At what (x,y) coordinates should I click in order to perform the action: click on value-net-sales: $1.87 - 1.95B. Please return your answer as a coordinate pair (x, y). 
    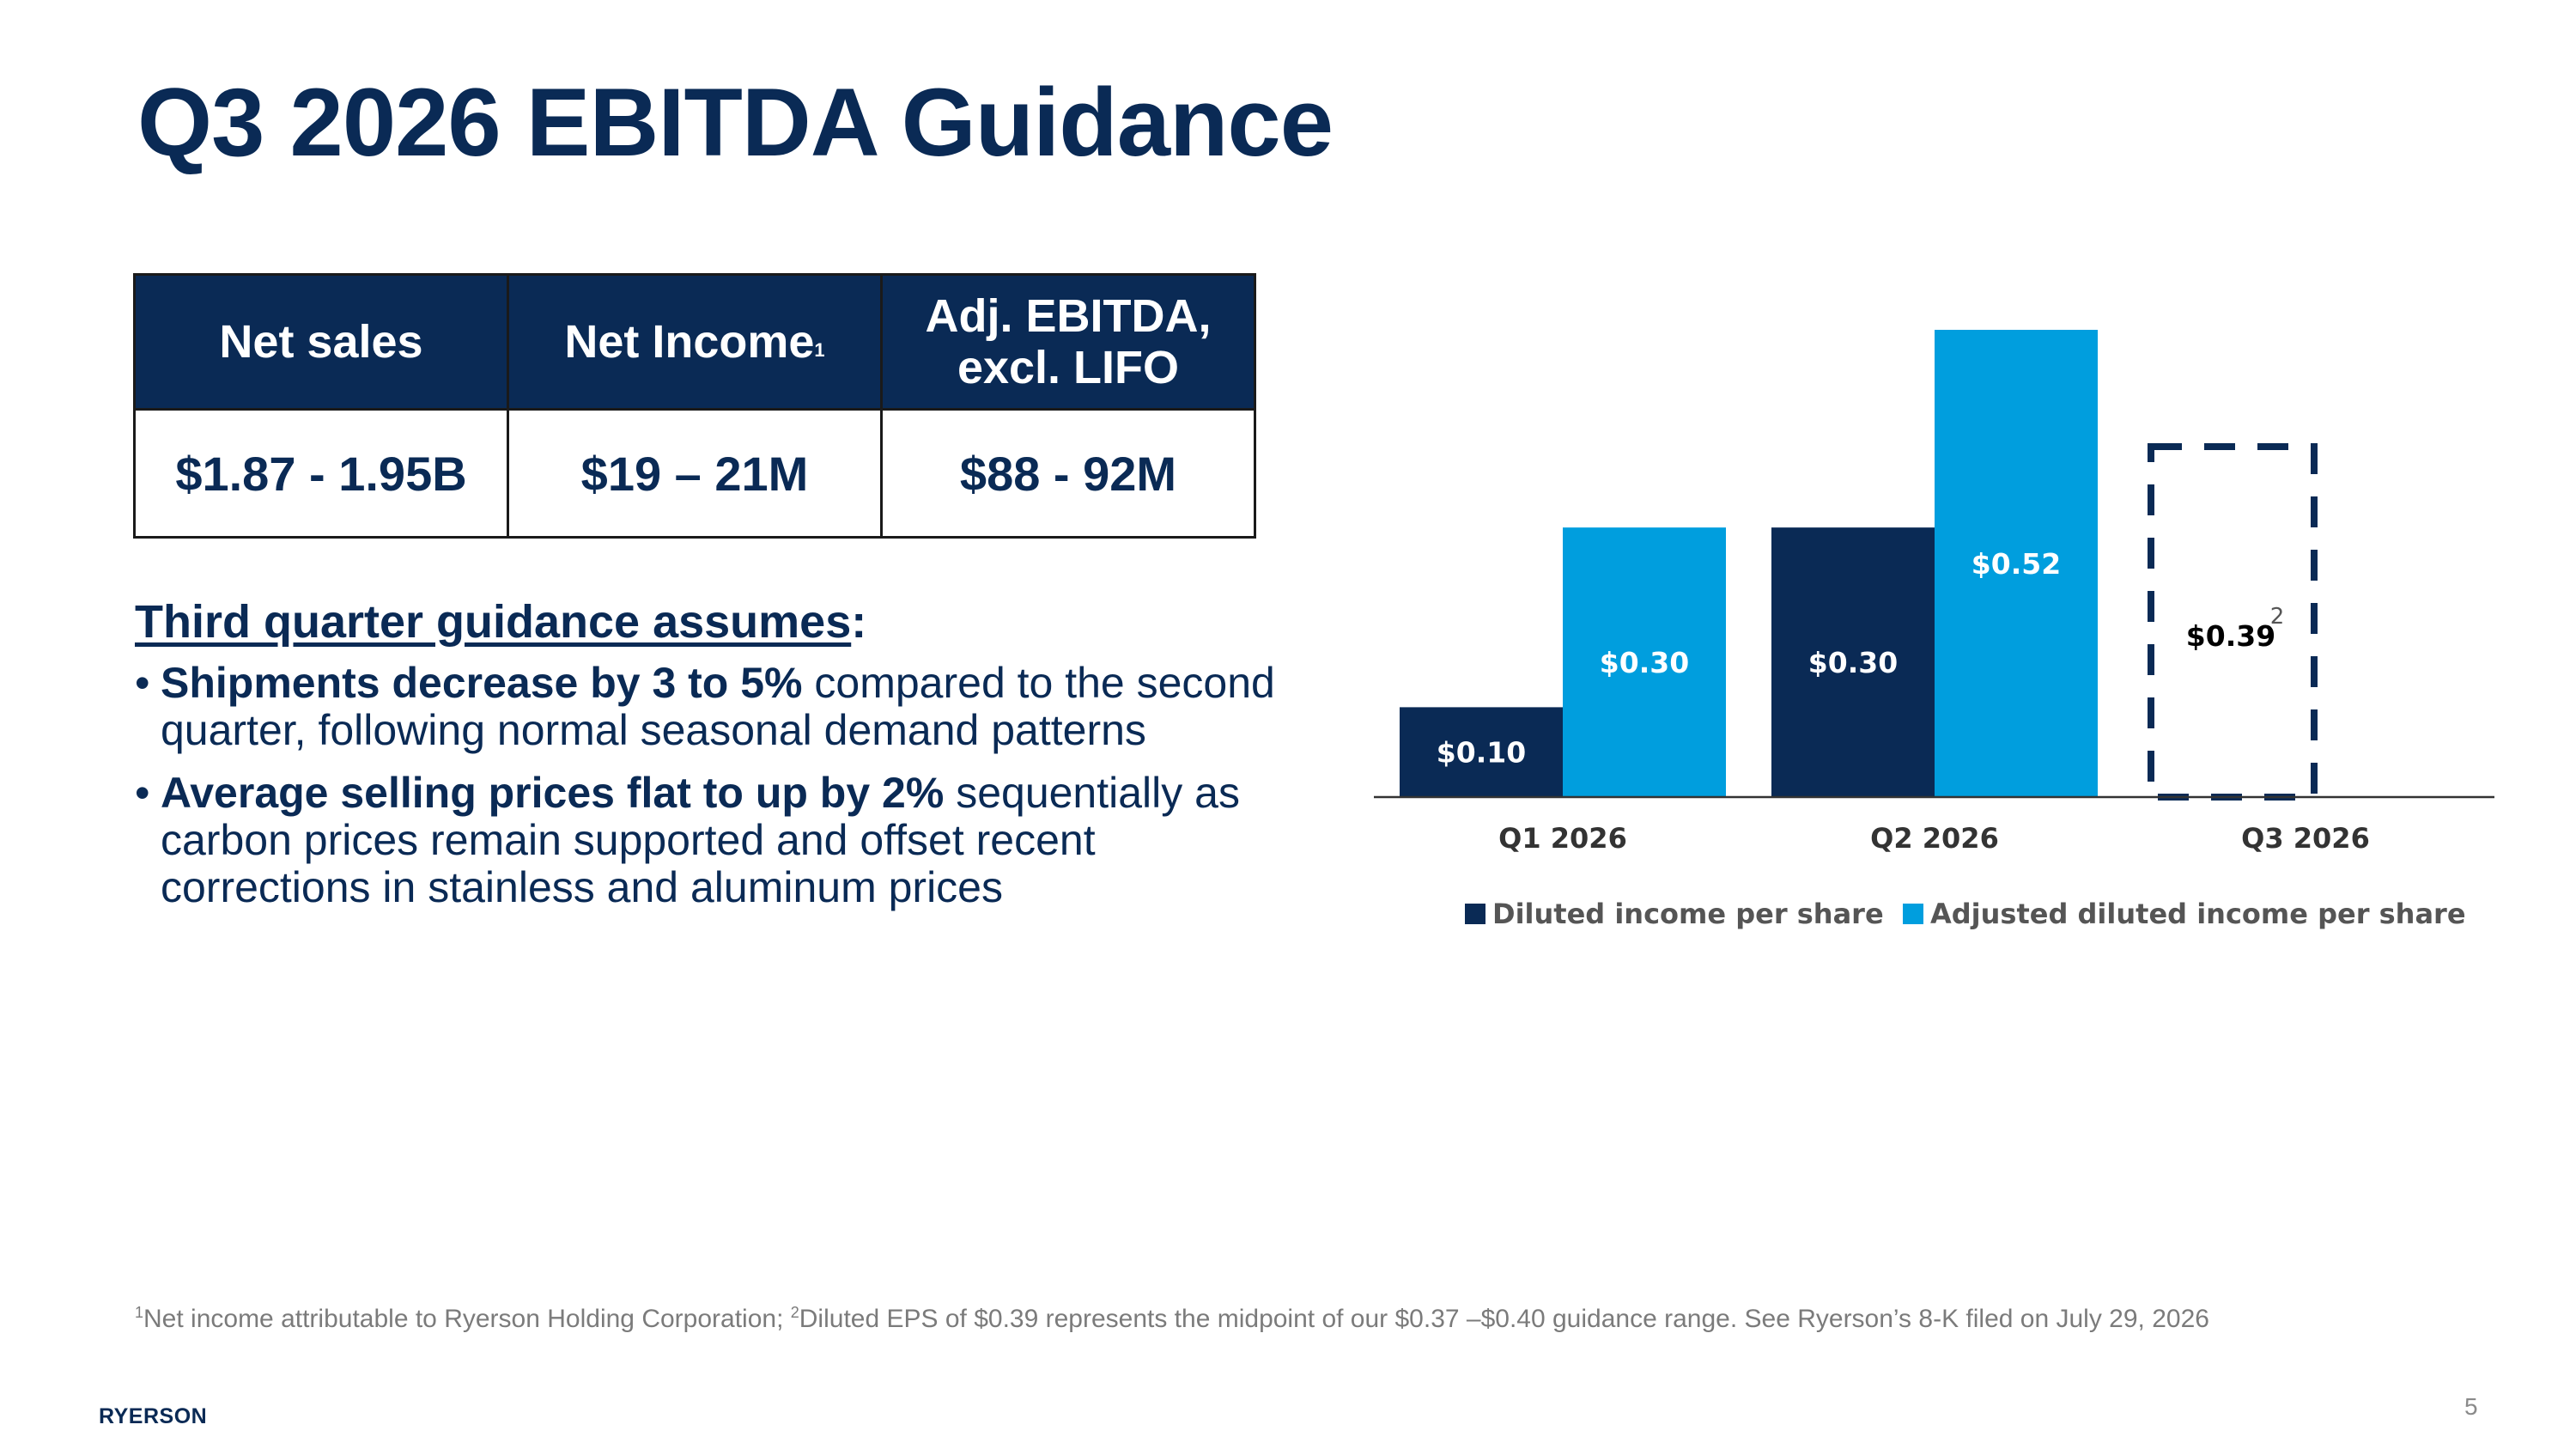
    Looking at the image, I should click on (321, 473).